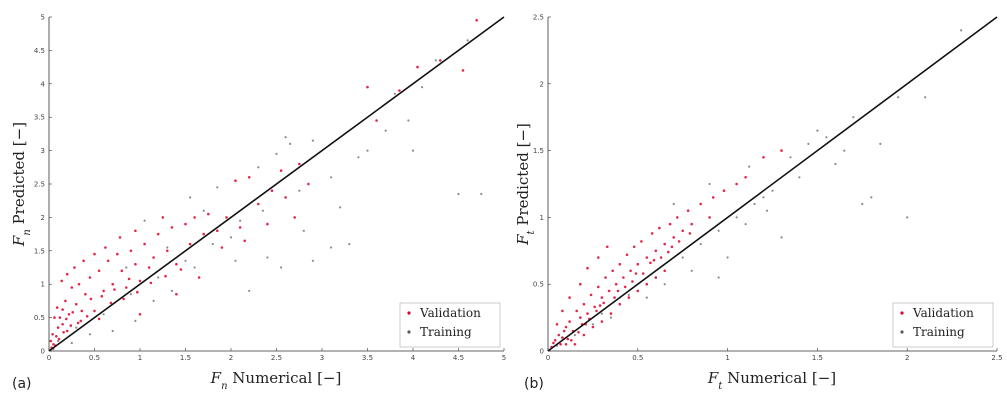 The image size is (1007, 398). I want to click on x-tick-label: 1, so click(727, 358).